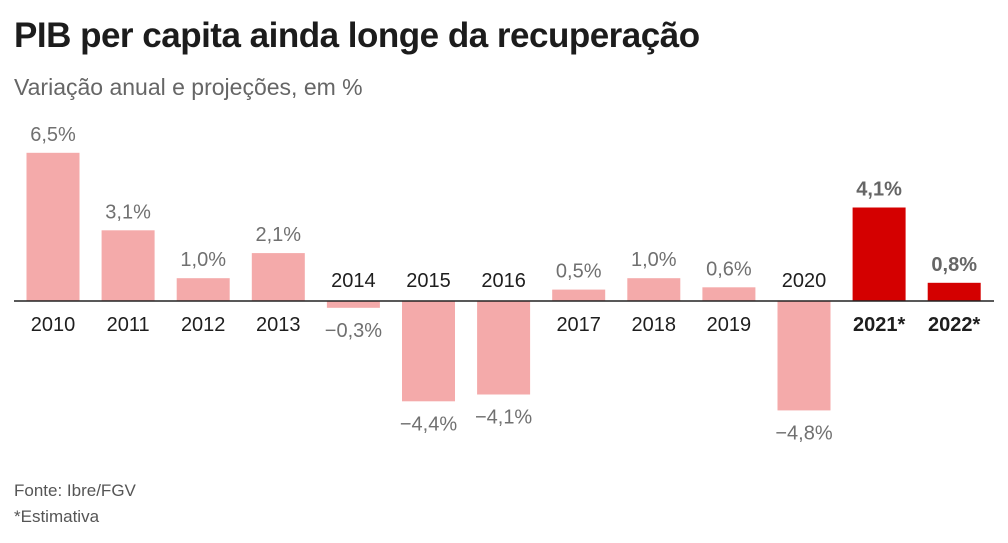  Describe the element at coordinates (428, 281) in the screenshot. I see `category-label-2015: 2015` at that location.